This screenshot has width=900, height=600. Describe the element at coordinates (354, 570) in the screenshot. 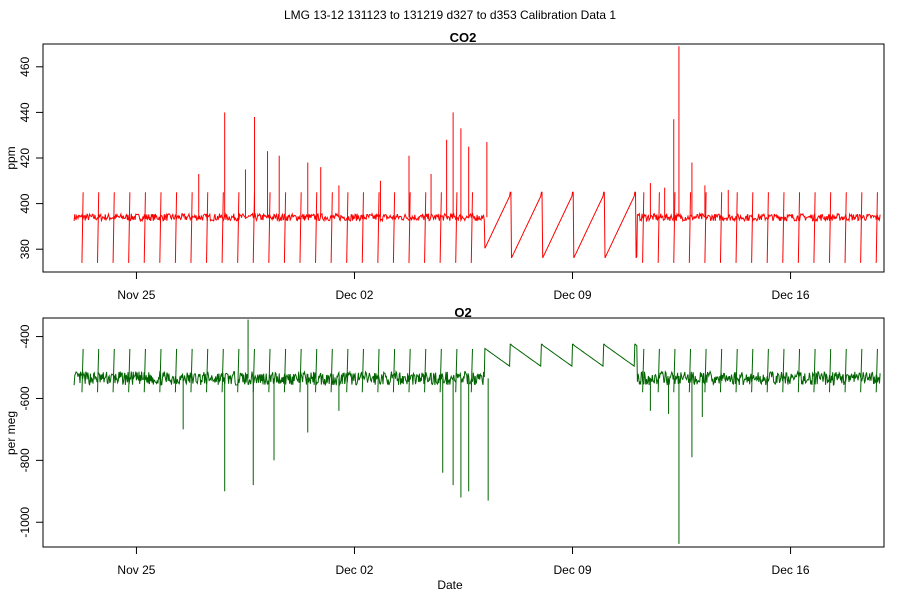

I see `o2-x-tick-label: Dec 02` at that location.